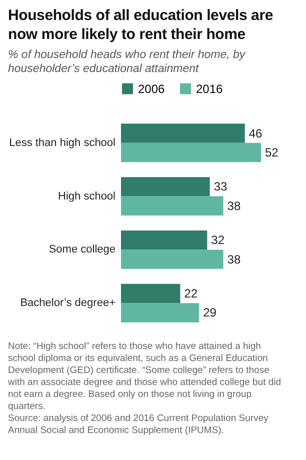 The height and width of the screenshot is (460, 306). I want to click on chart-subtitle: % of household heads who rent their home, by householder’s educational attainment, so click(127, 62).